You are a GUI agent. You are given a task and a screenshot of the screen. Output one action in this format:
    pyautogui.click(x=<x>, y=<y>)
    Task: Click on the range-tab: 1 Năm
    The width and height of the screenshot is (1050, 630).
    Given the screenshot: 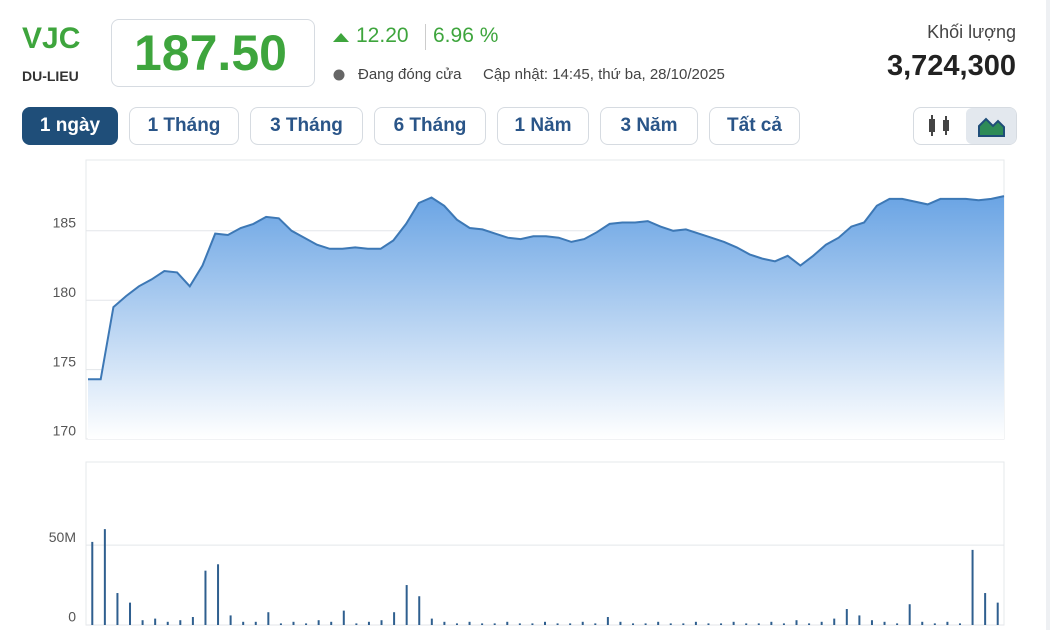 What is the action you would take?
    pyautogui.click(x=543, y=126)
    